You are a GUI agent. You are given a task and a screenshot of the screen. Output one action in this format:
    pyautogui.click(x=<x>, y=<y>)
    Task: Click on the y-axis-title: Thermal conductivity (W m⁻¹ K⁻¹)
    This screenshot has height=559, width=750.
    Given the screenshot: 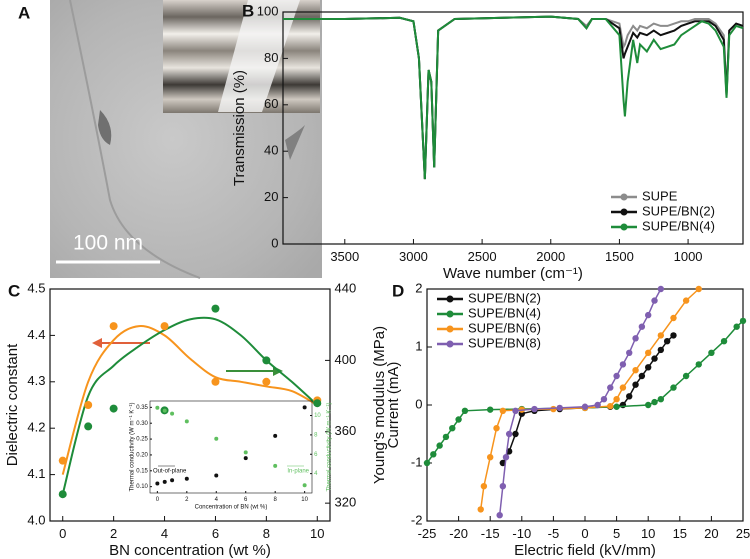 What is the action you would take?
    pyautogui.click(x=133, y=446)
    